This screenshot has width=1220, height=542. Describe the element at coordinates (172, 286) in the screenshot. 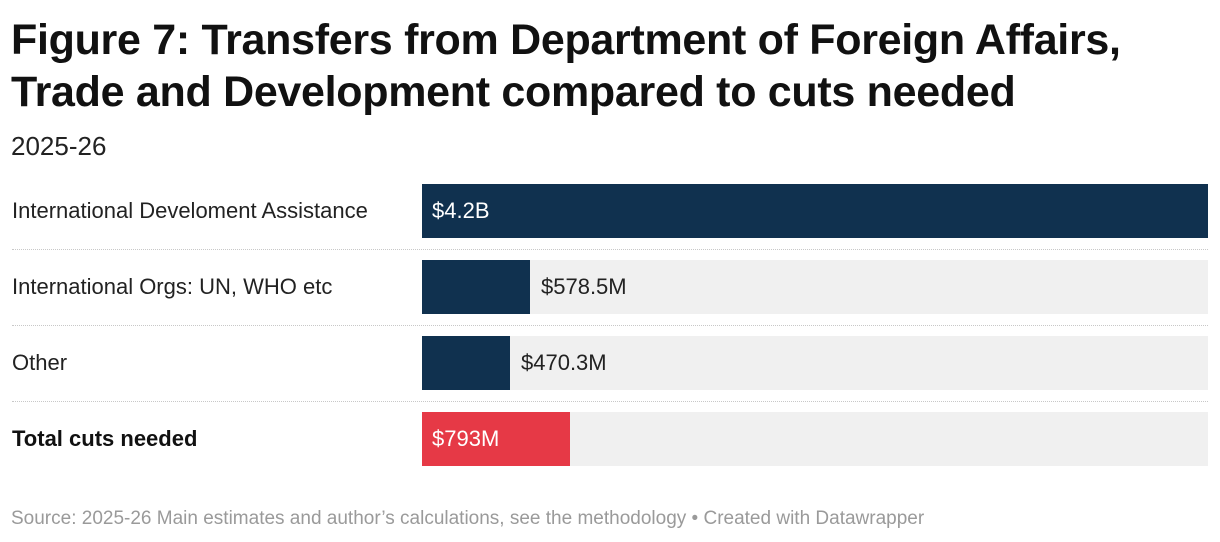

I see `category-label-international-orgs-un-who-etc: International Orgs: UN, WHO etc` at that location.